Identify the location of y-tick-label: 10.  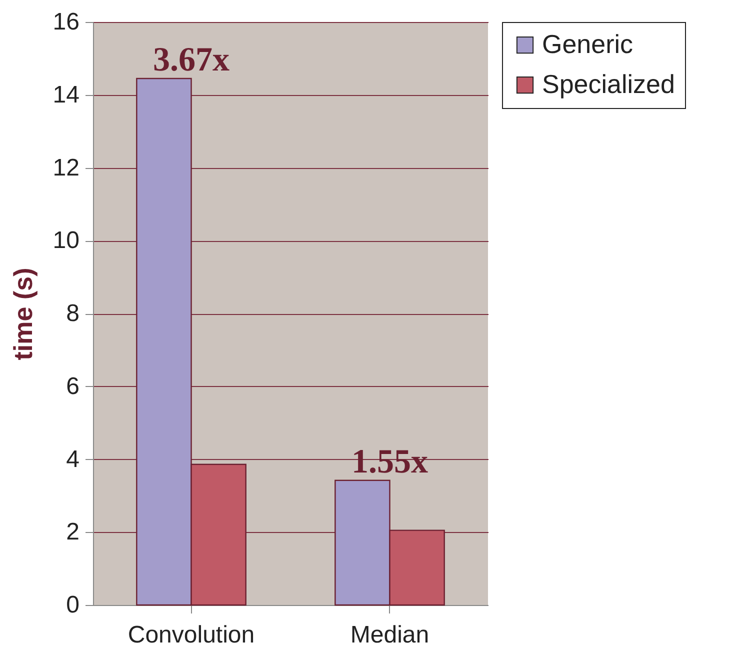
(66, 240).